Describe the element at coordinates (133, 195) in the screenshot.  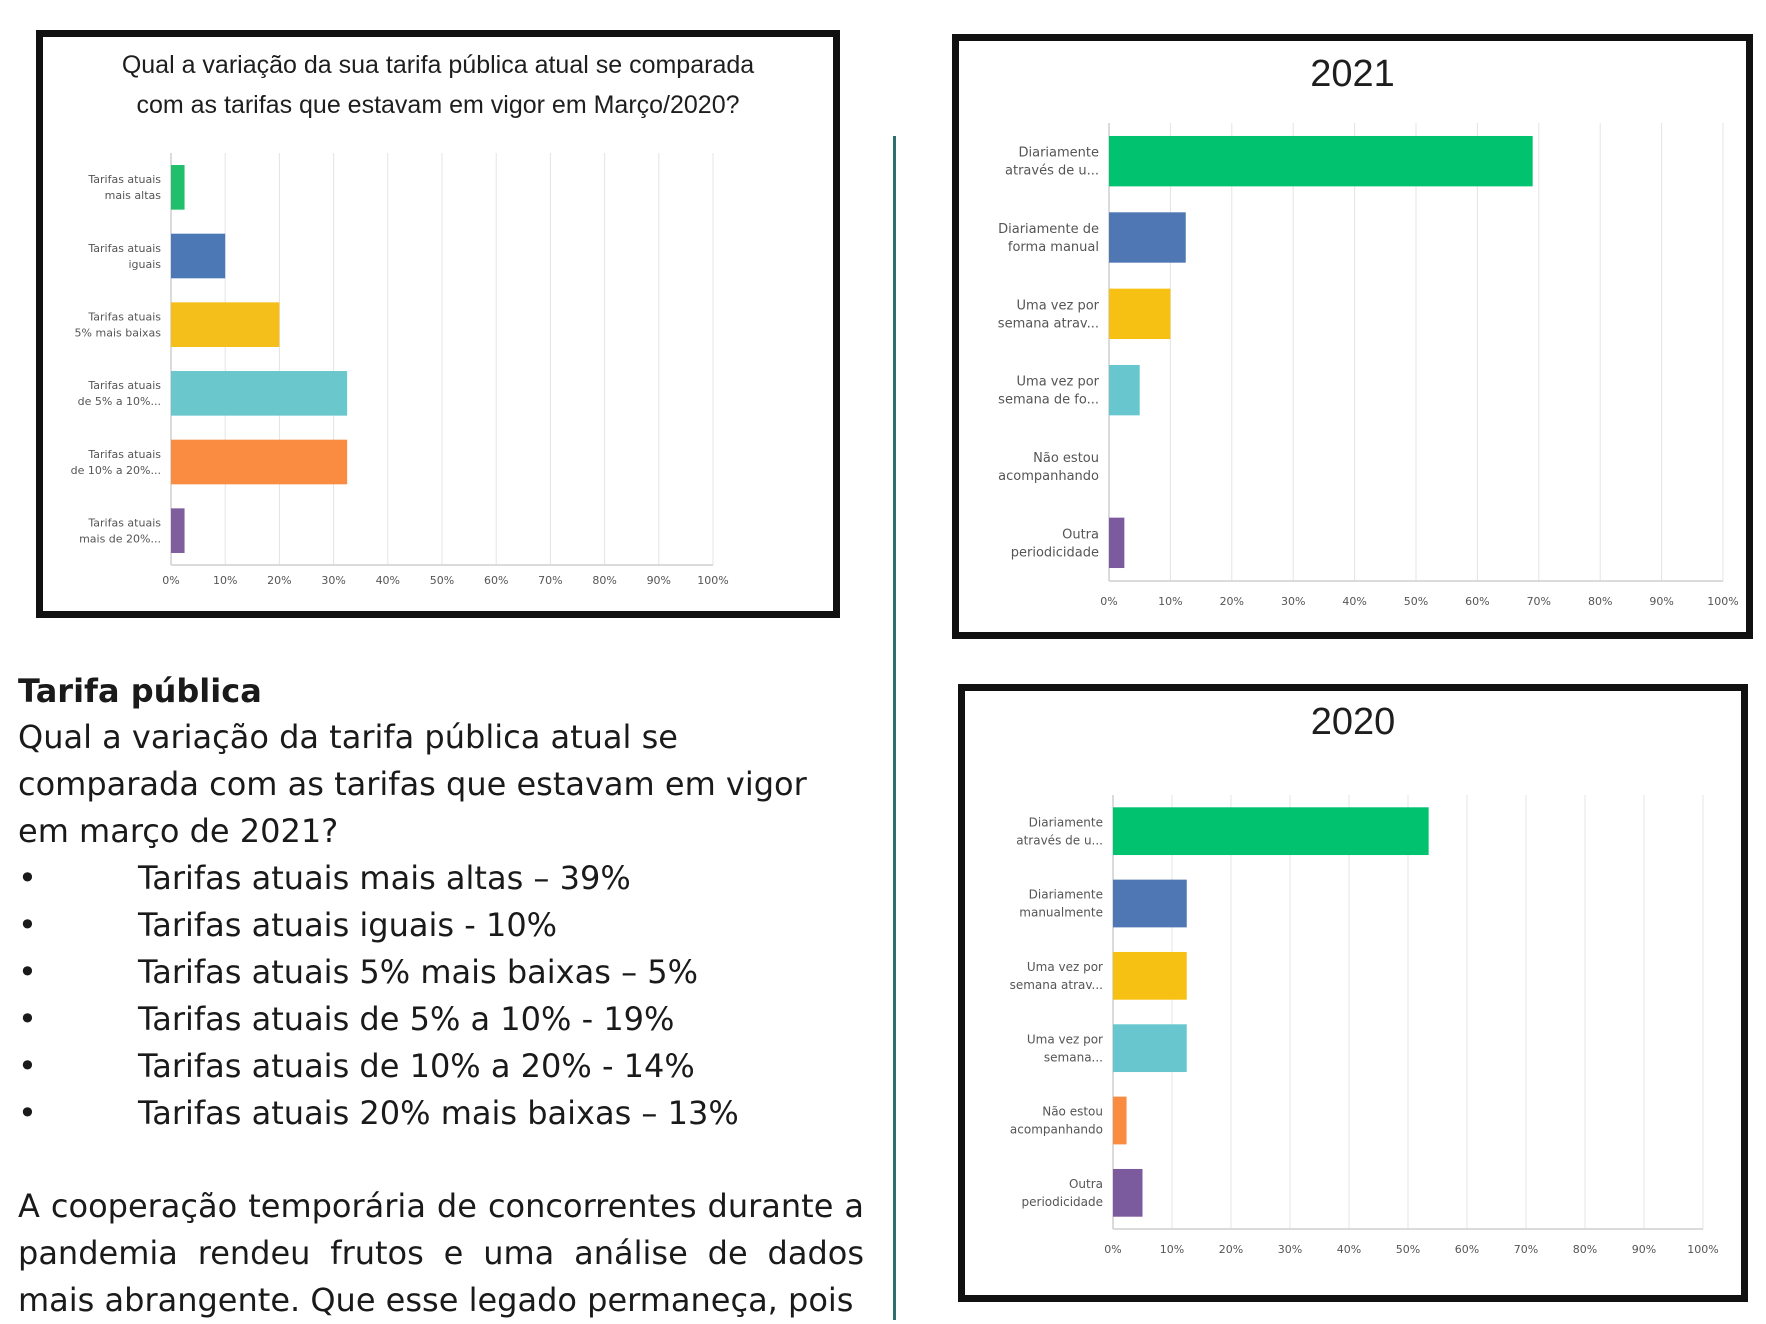
I see `category-label: mais altas` at that location.